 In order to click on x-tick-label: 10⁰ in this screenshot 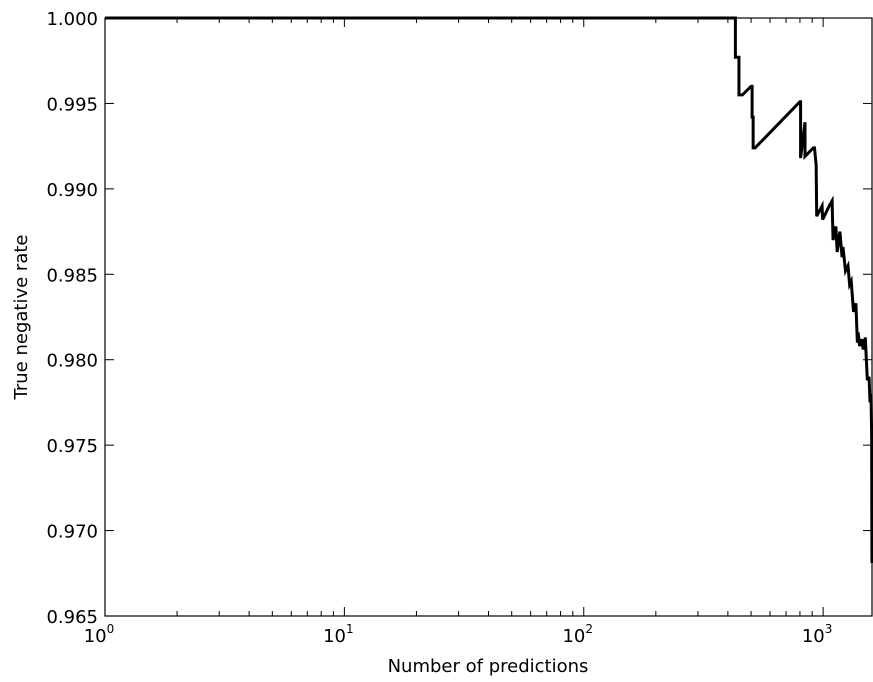, I will do `click(99, 634)`.